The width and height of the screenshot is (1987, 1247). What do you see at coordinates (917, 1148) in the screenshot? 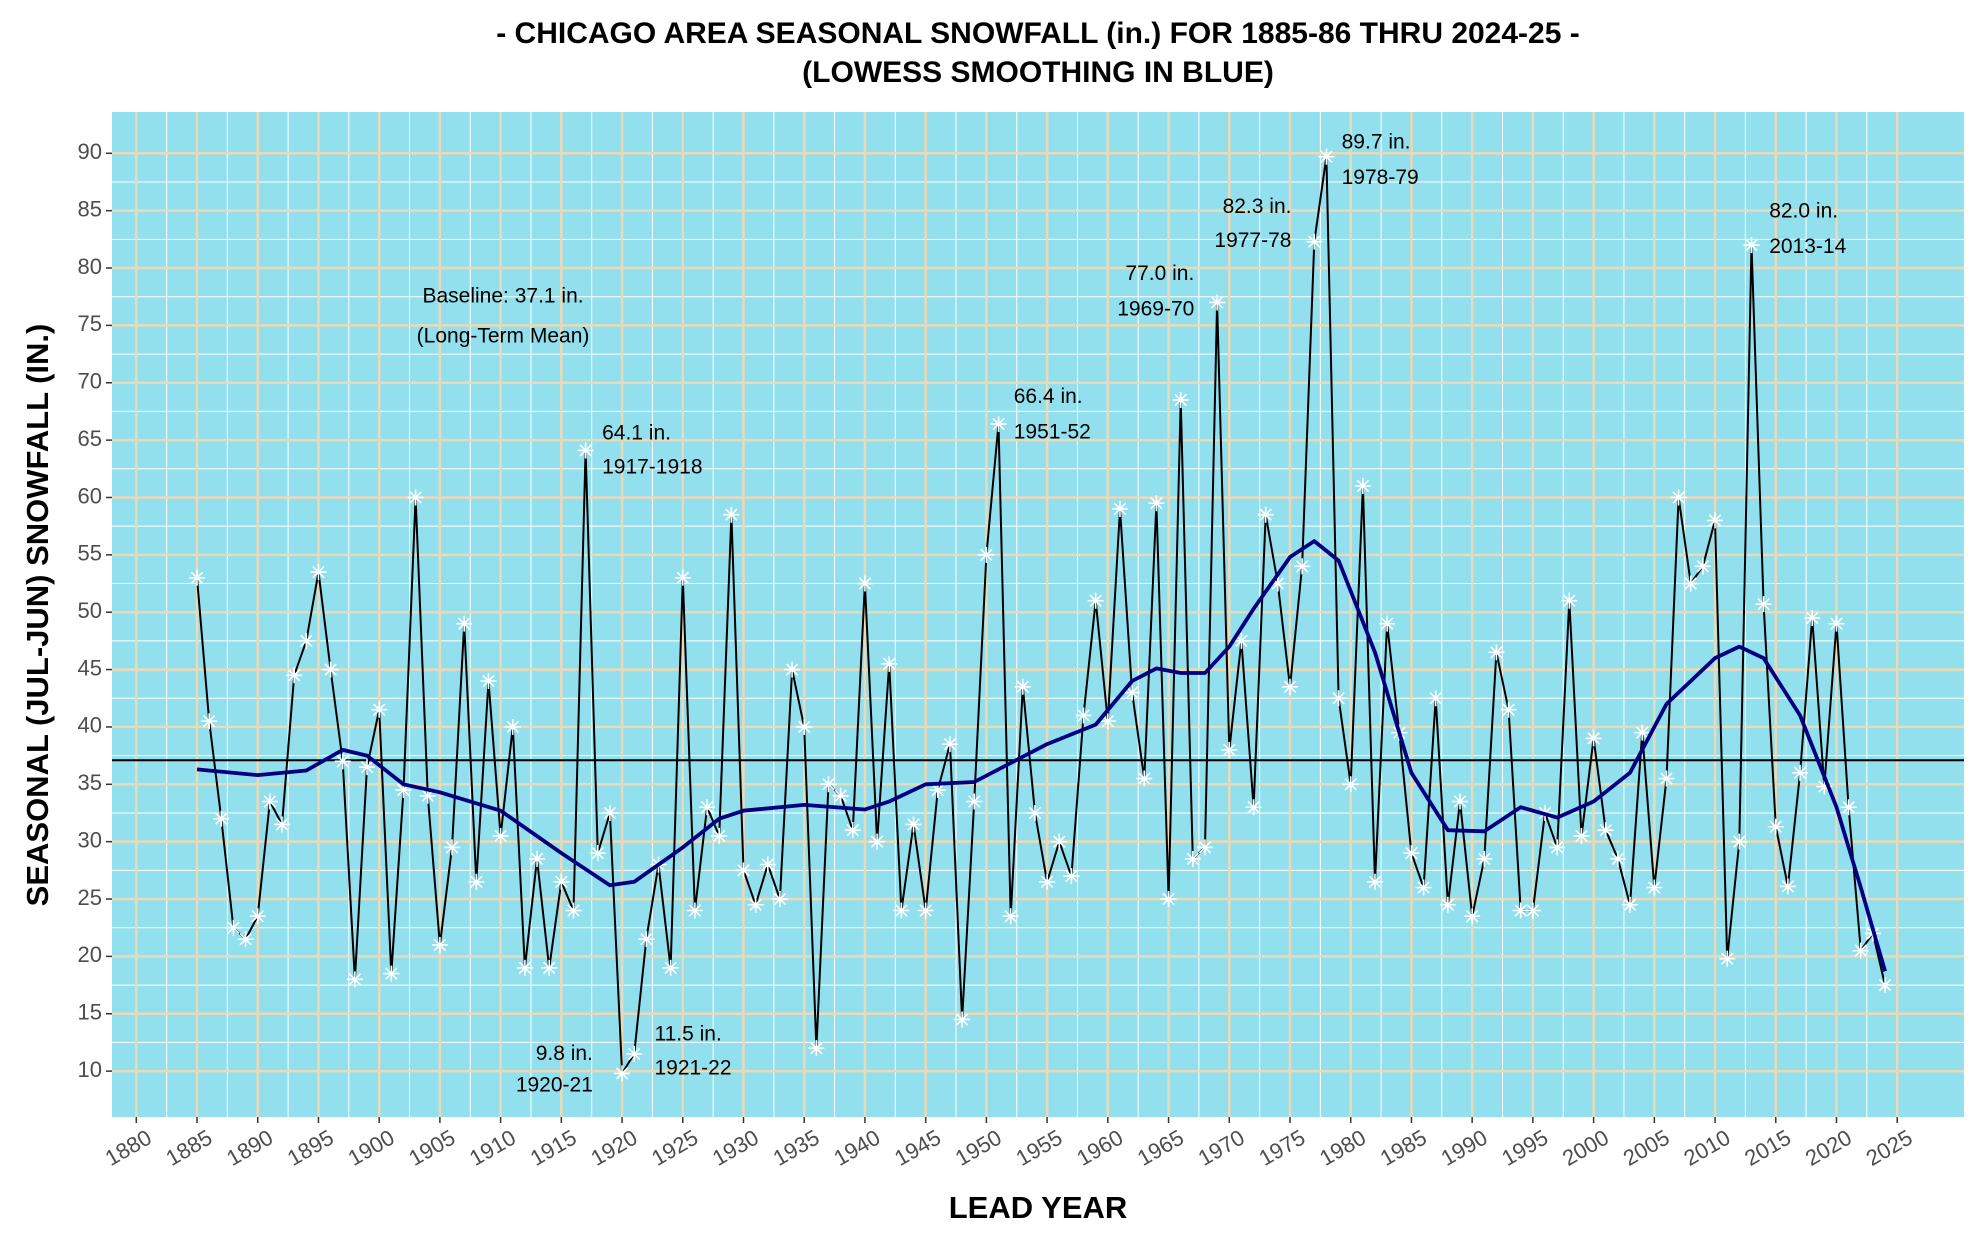
I see `x-tick-label: 1945` at bounding box center [917, 1148].